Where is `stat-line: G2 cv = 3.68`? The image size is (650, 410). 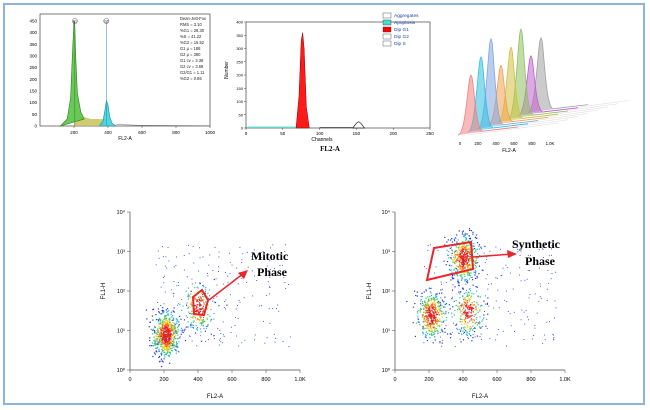
stat-line: G2 cv = 3.68 is located at coordinates (192, 66).